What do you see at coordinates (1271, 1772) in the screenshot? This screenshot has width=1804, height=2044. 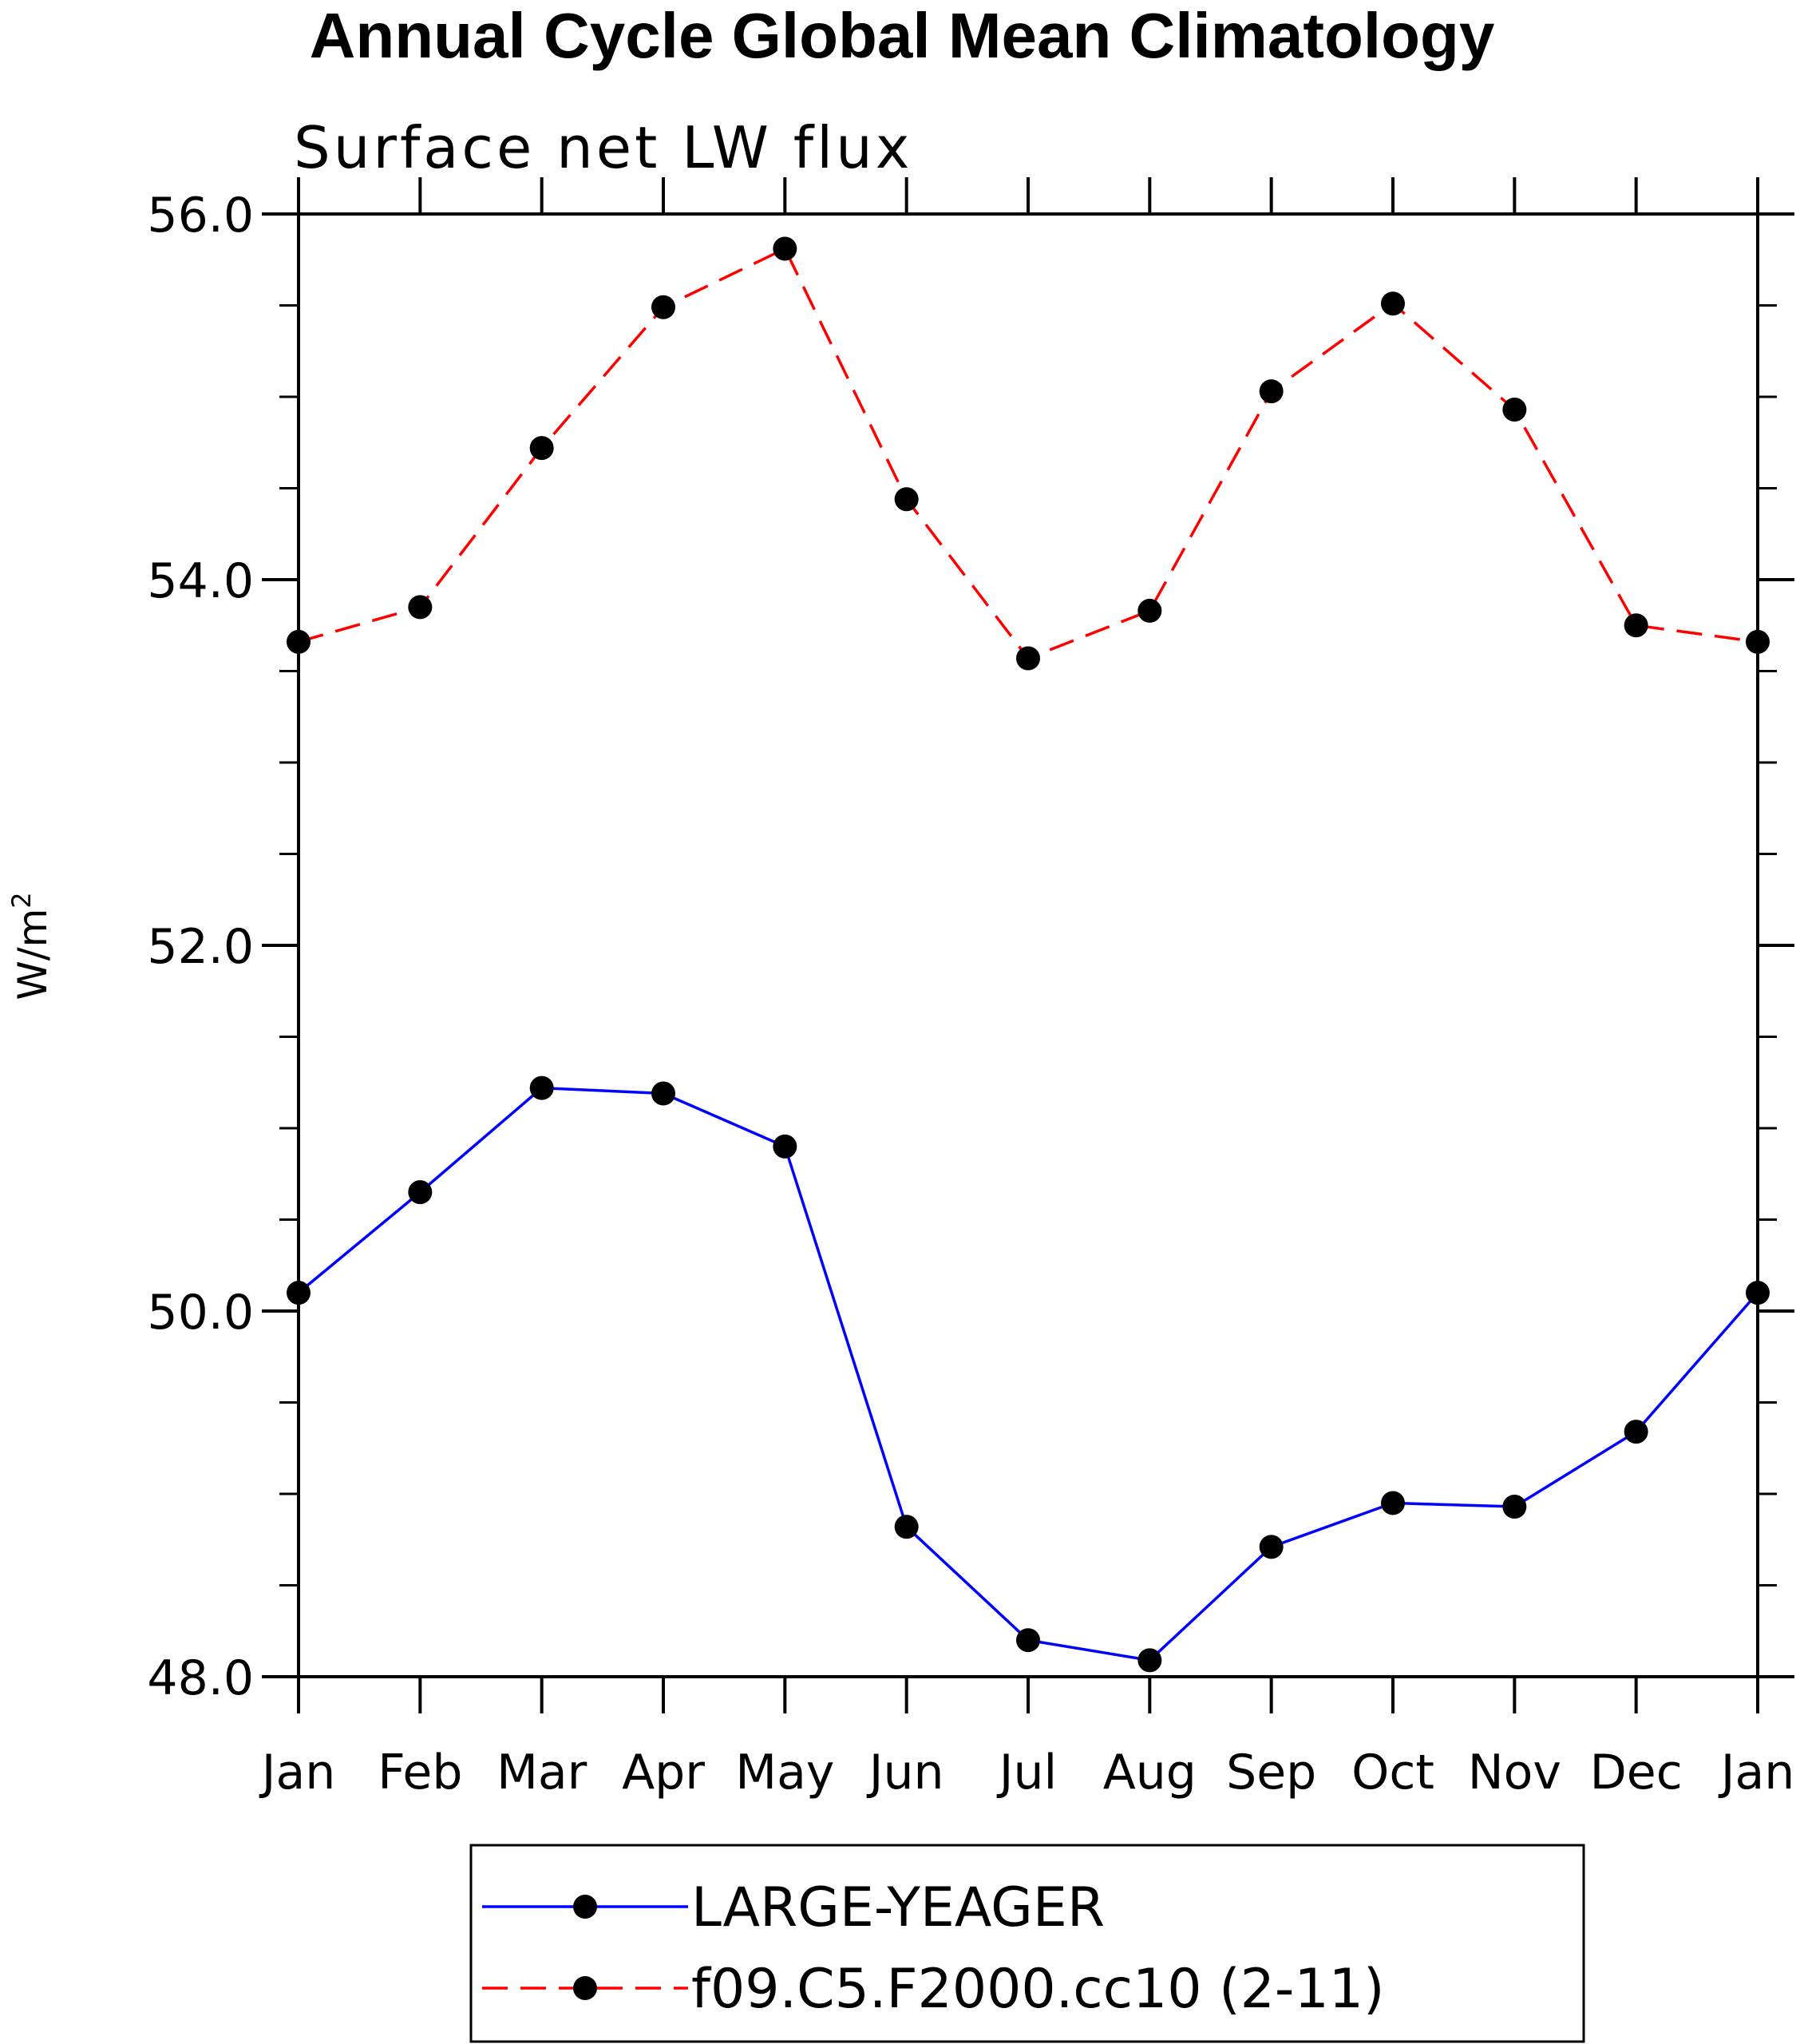 I see `x-tick-label: Sep` at bounding box center [1271, 1772].